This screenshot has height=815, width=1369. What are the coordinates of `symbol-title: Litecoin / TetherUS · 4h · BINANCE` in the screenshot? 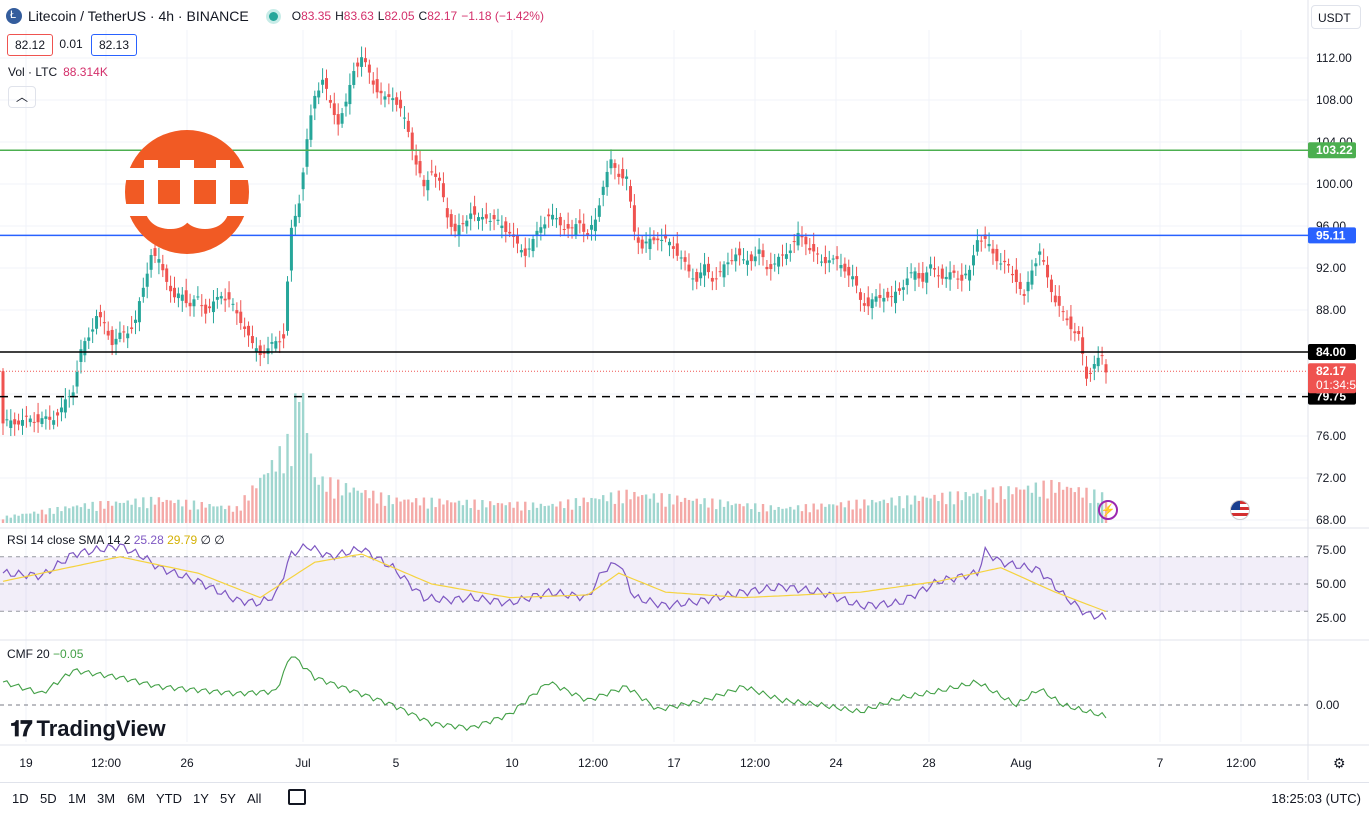 It's located at (138, 16).